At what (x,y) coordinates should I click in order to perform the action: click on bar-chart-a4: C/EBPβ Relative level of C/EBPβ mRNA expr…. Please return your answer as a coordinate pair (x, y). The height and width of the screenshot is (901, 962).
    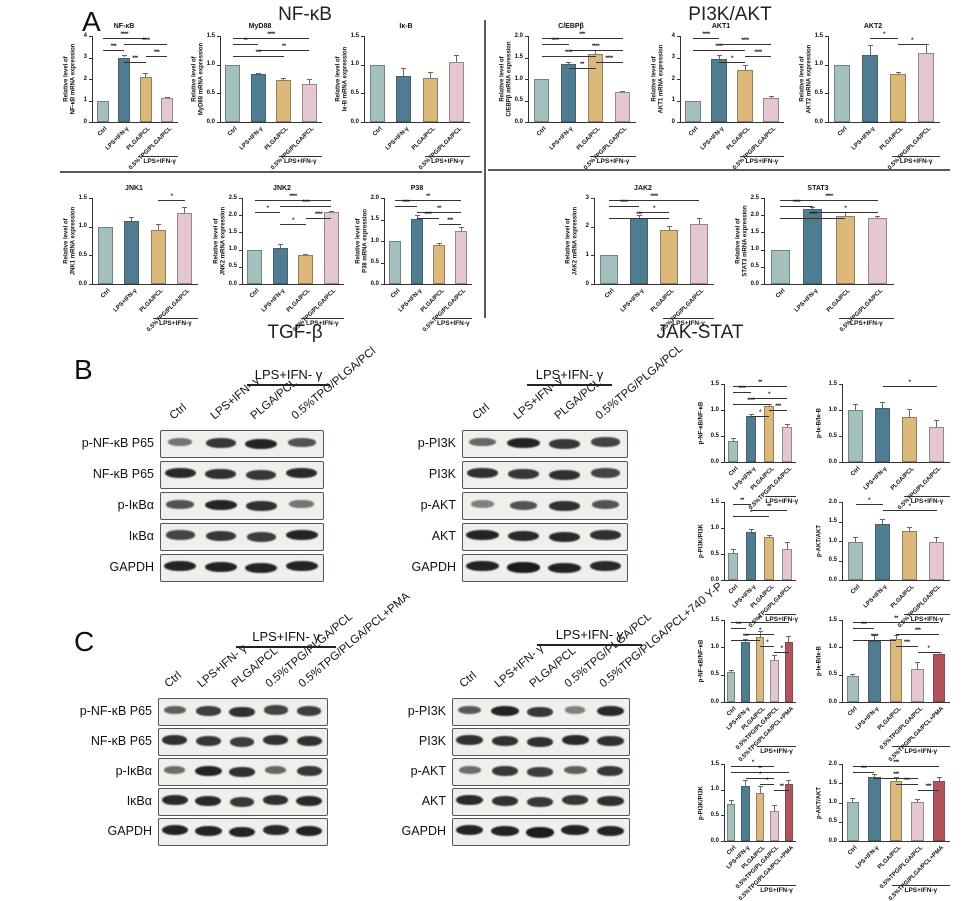
    Looking at the image, I should click on (571, 98).